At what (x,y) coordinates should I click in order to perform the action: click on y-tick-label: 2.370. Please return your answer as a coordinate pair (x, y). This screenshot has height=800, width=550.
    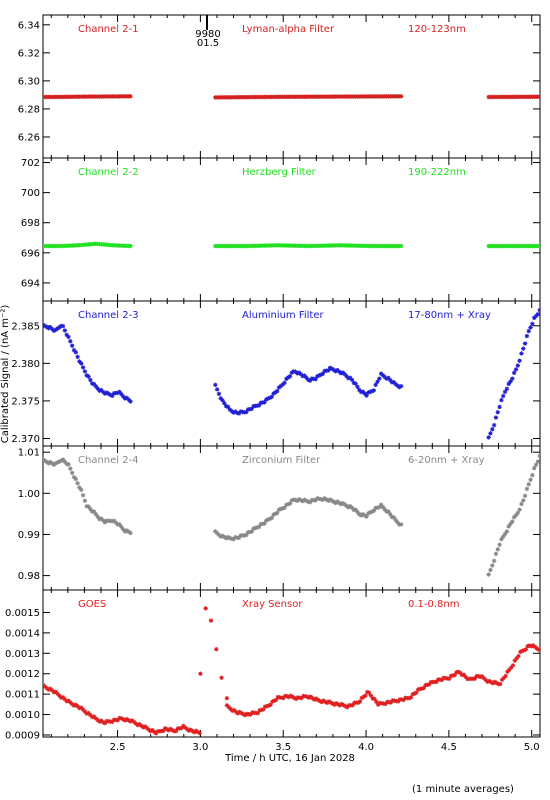
    Looking at the image, I should click on (25, 439).